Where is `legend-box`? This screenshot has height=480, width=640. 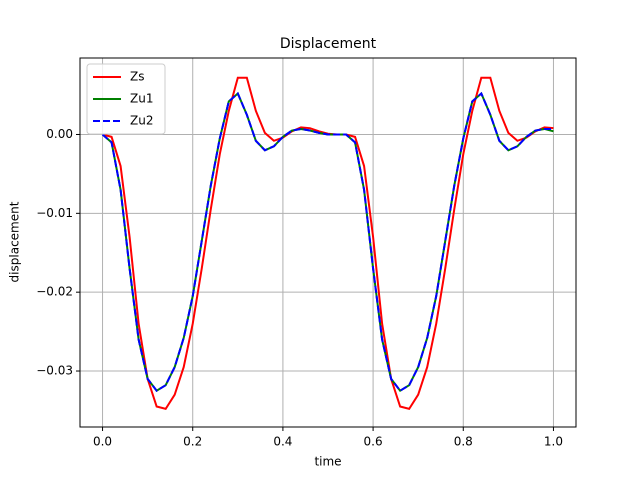 legend-box is located at coordinates (126, 99).